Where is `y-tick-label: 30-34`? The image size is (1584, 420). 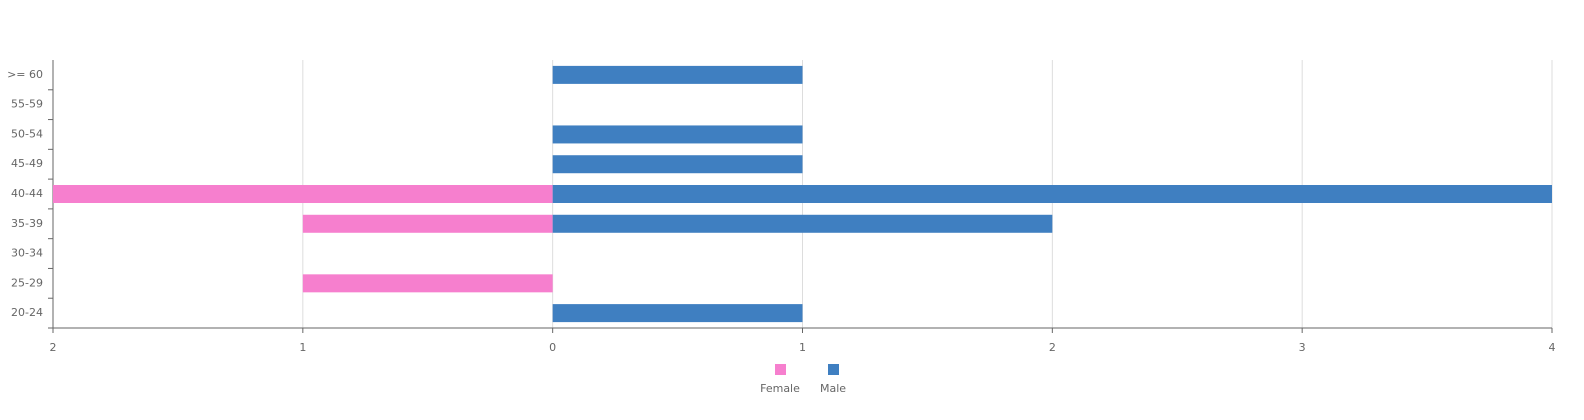
y-tick-label: 30-34 is located at coordinates (27, 253).